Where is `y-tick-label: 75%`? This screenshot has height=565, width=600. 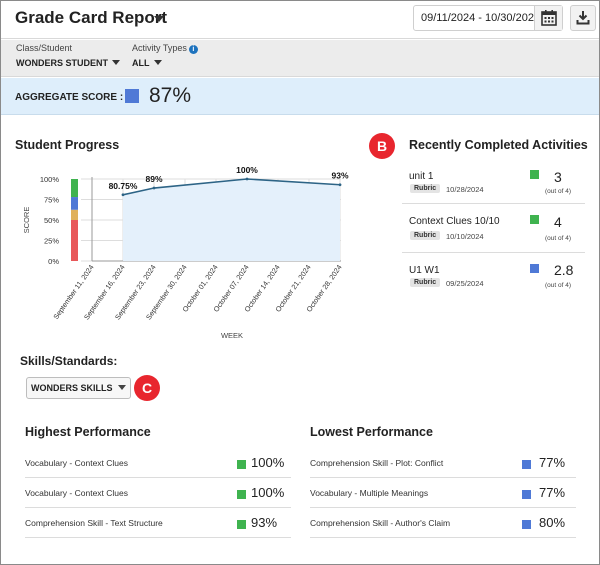 y-tick-label: 75% is located at coordinates (51, 200).